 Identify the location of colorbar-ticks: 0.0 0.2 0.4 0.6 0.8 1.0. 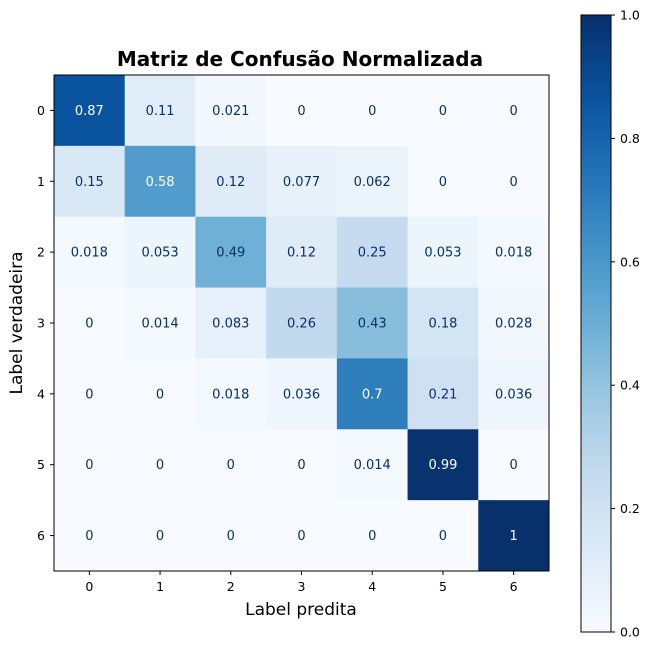
(625, 324).